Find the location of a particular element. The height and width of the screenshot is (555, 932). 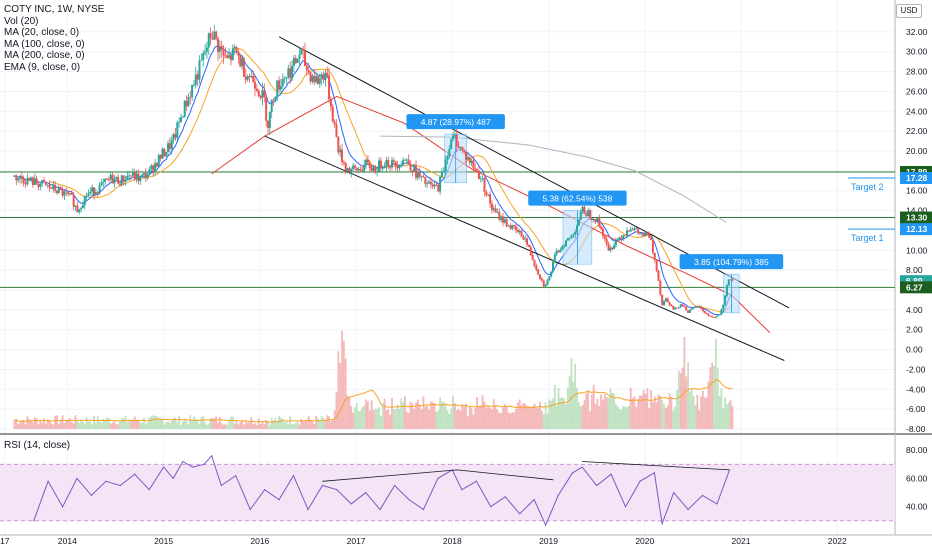

legend-vol: Vol (20) is located at coordinates (21, 21).